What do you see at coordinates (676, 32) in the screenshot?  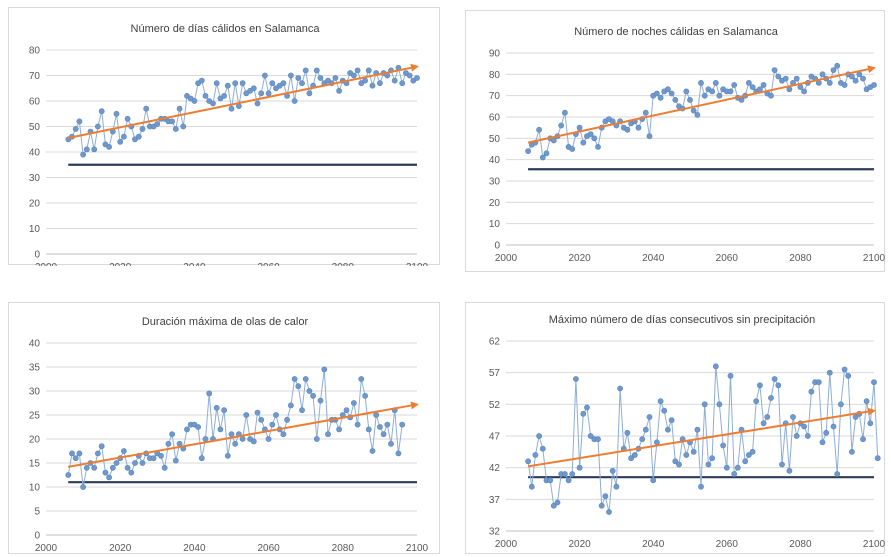 I see `chart-title: Número de noches cálidas en Salamanca` at bounding box center [676, 32].